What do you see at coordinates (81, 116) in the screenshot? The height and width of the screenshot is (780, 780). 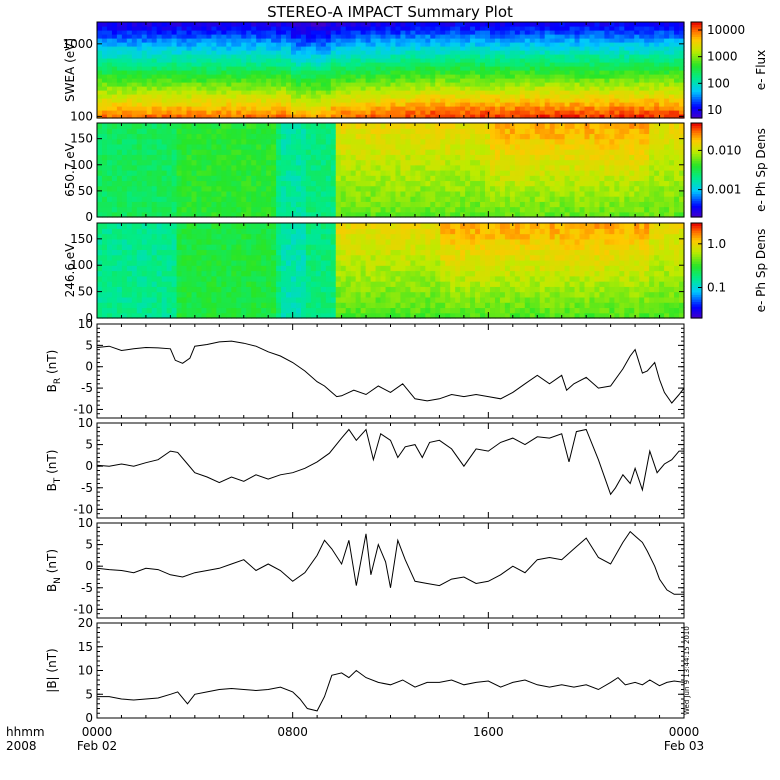 I see `y-tick-label: 100` at bounding box center [81, 116].